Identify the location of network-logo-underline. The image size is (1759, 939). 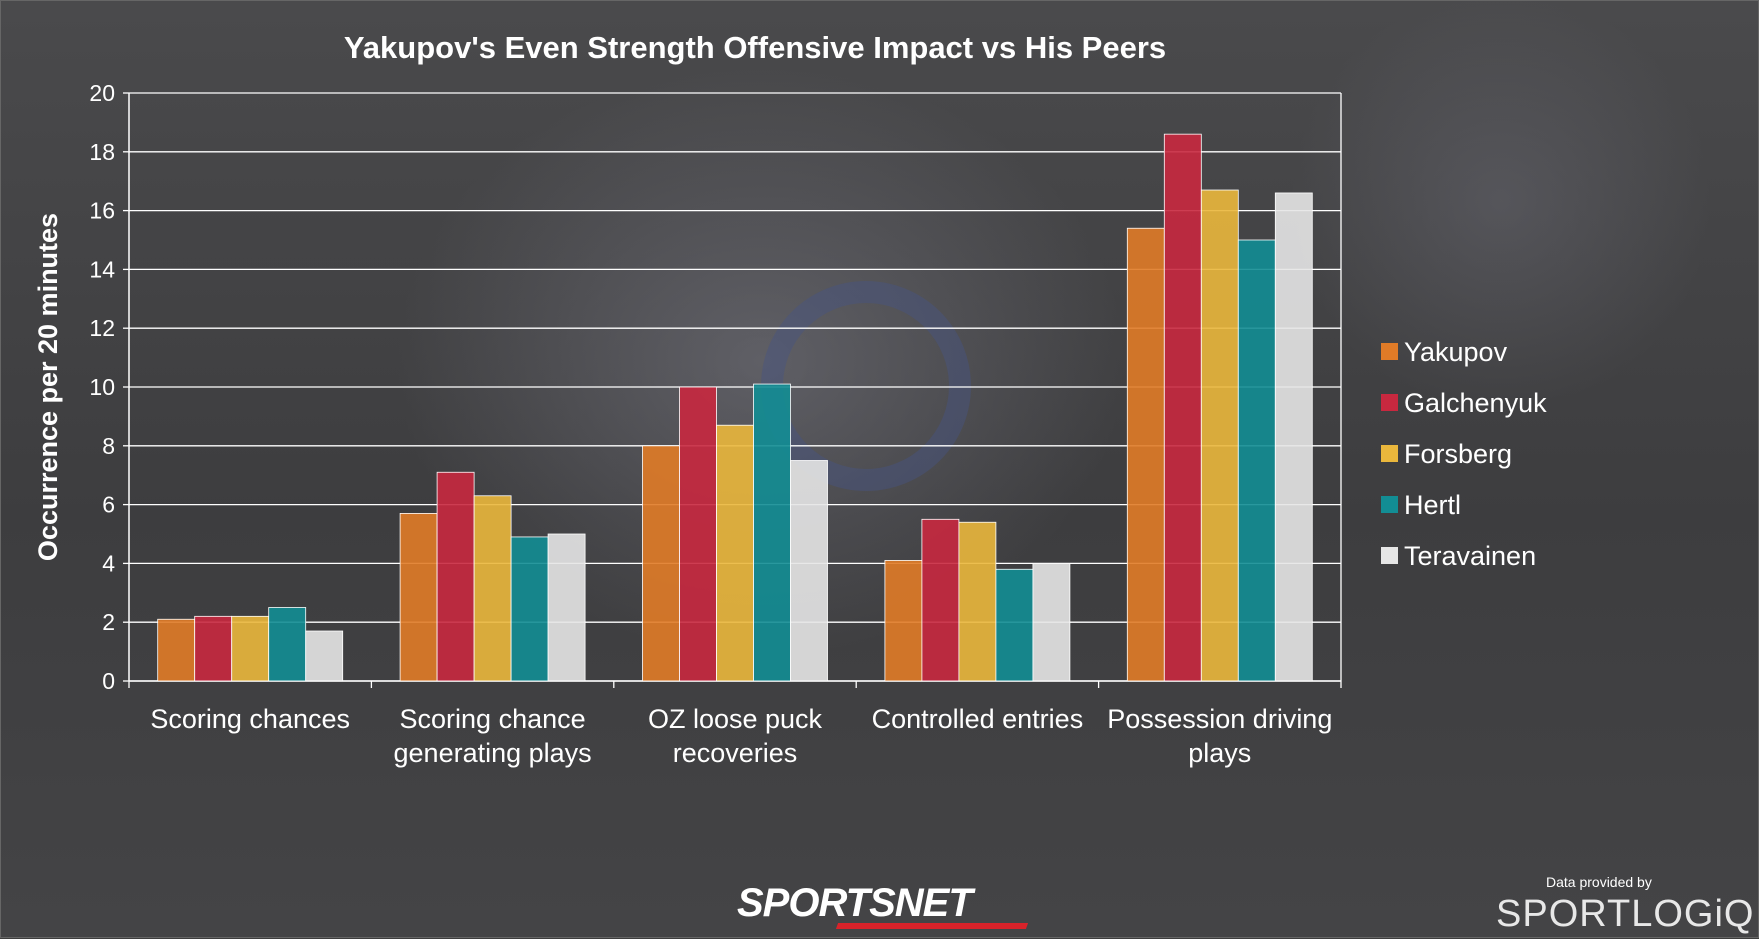
(932, 926).